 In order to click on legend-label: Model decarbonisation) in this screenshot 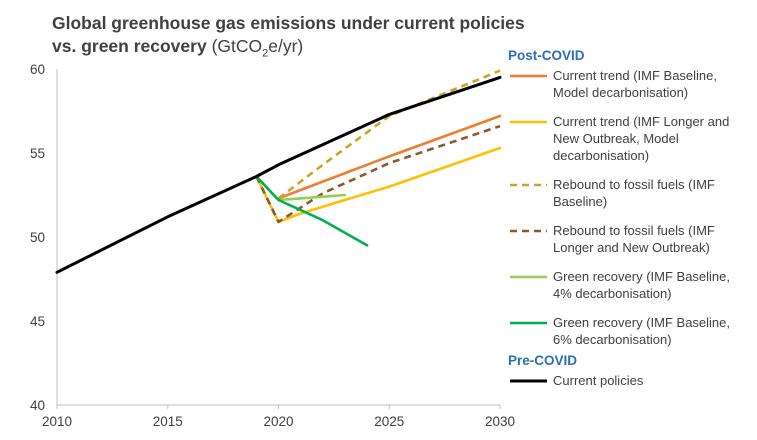, I will do `click(620, 92)`.